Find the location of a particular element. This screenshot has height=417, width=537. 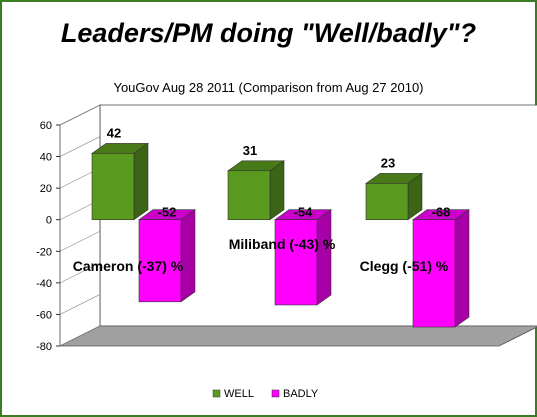

y-tick-label: -80 is located at coordinates (44, 347).